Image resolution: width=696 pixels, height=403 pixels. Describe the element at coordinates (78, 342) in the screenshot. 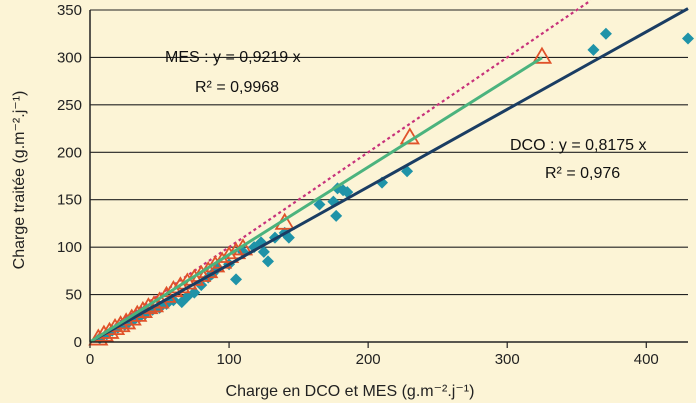

I see `y-tick-label: 0` at that location.